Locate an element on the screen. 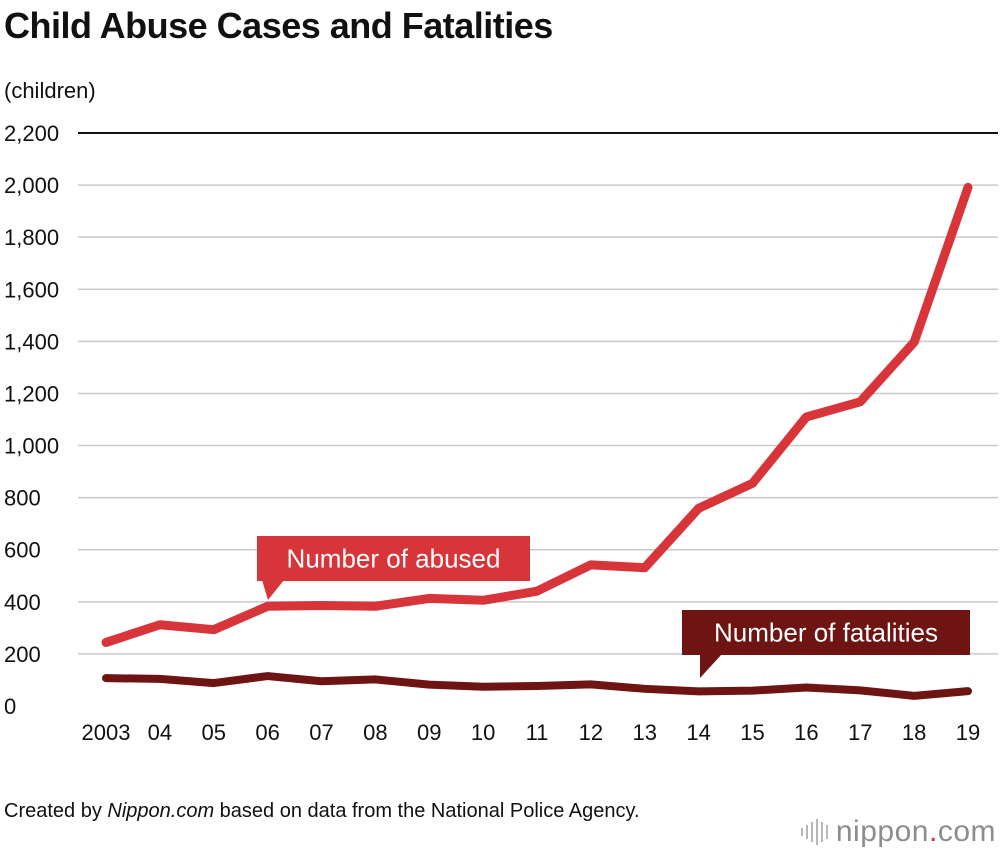 The width and height of the screenshot is (1000, 856). y-tick-label: 400 is located at coordinates (22, 602).